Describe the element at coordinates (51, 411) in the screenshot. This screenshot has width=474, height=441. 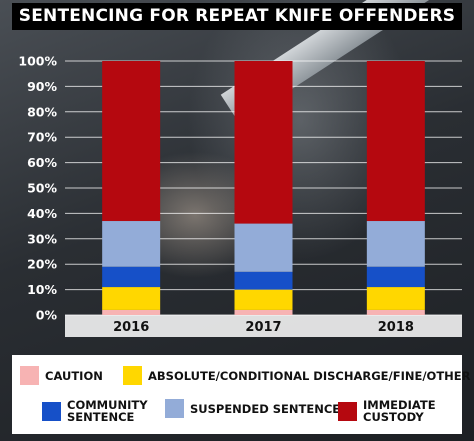
I see `legend-swatch-community` at that location.